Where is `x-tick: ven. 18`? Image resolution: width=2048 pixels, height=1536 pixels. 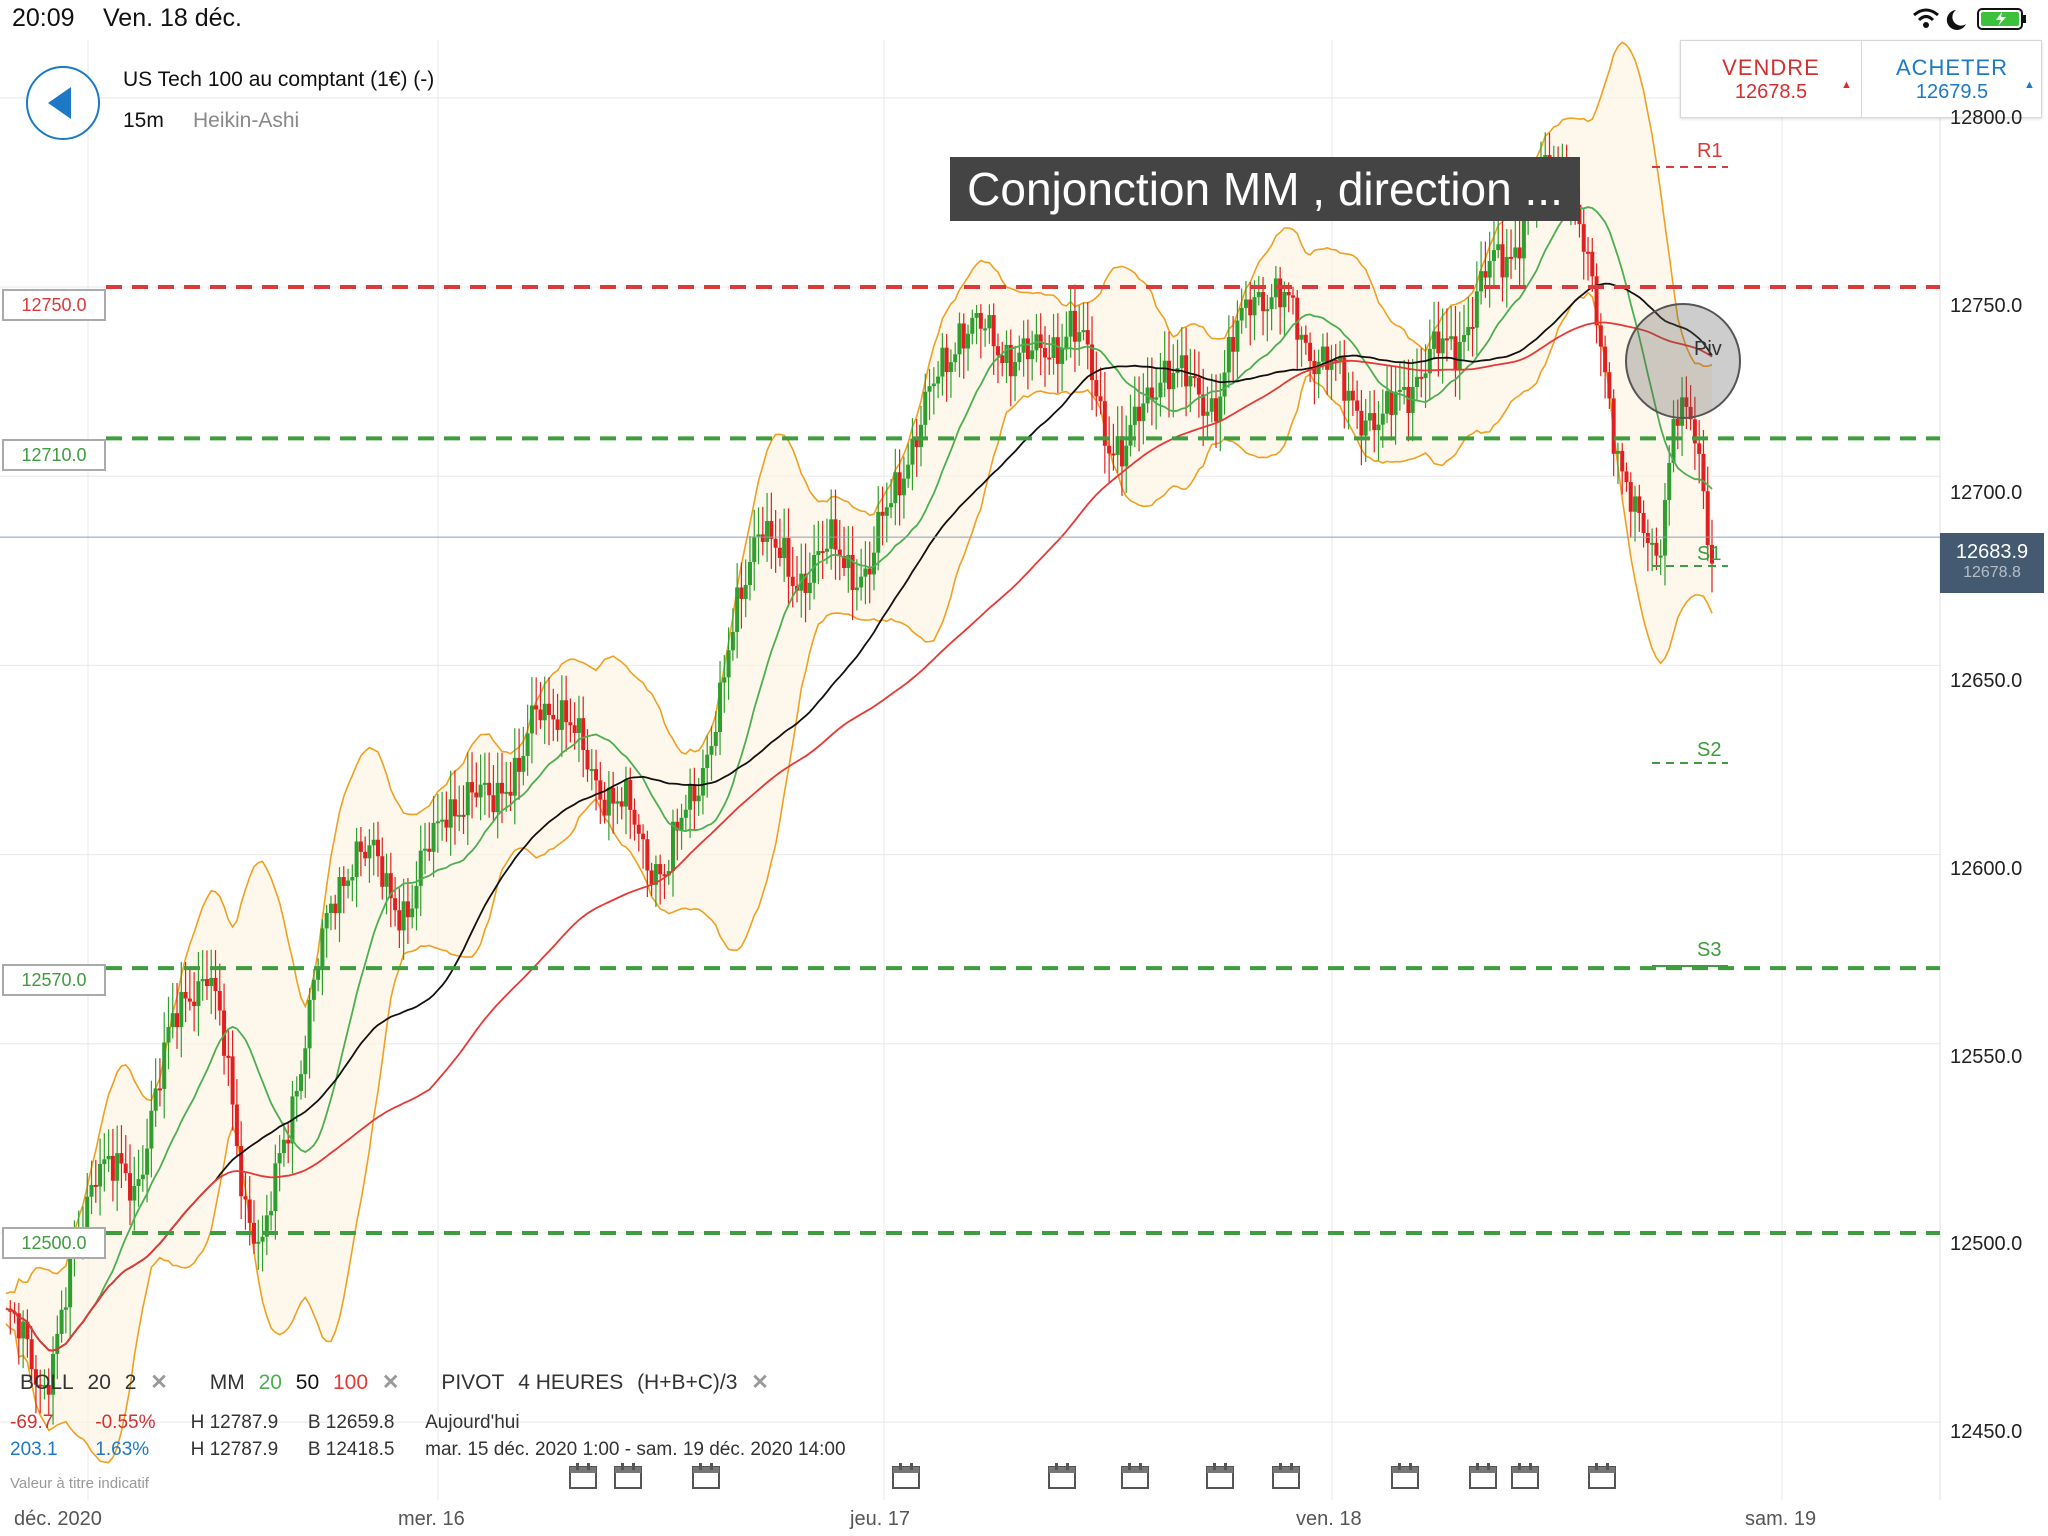 x-tick: ven. 18 is located at coordinates (1329, 1519).